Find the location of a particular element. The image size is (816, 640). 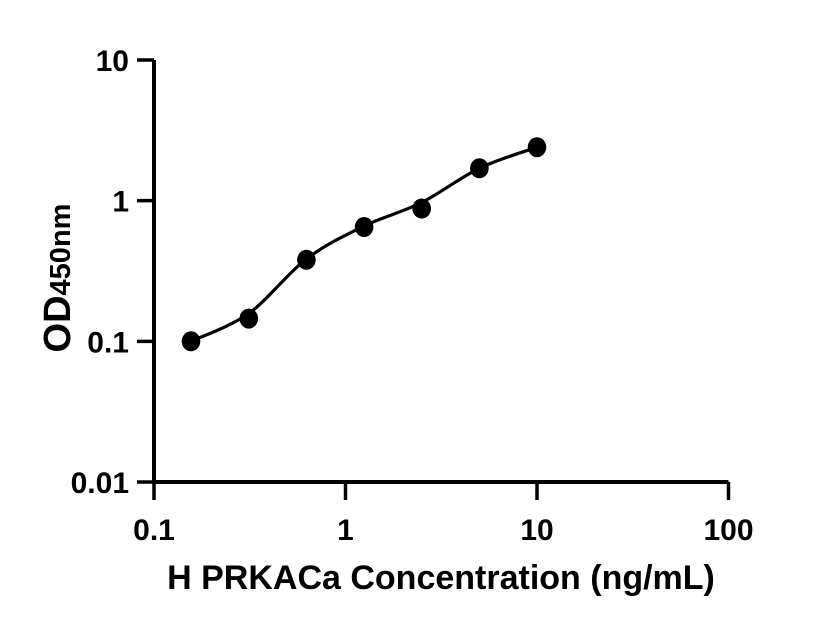

y-axis-title-sub: 450nm is located at coordinates (61, 249).